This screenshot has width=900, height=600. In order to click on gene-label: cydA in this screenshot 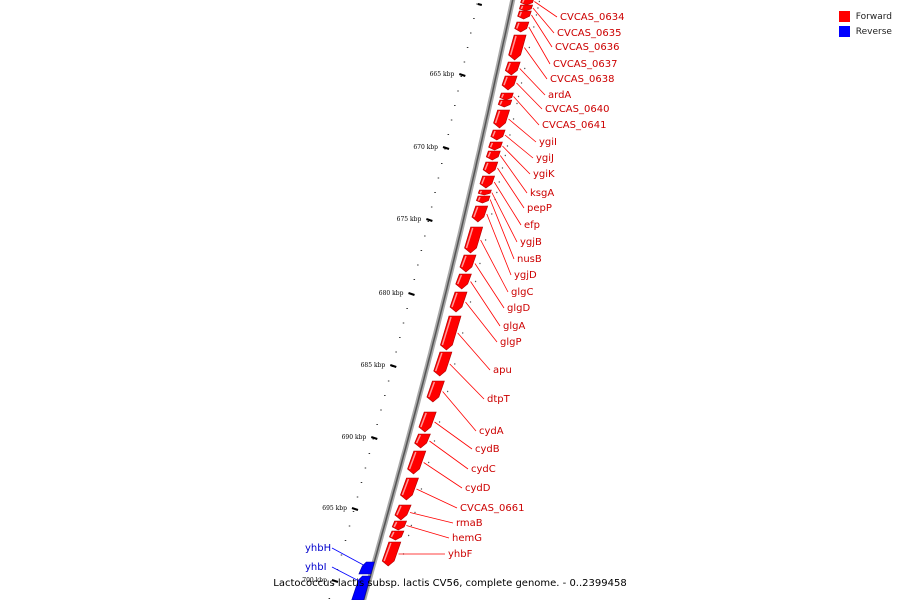, I will do `click(491, 431)`.